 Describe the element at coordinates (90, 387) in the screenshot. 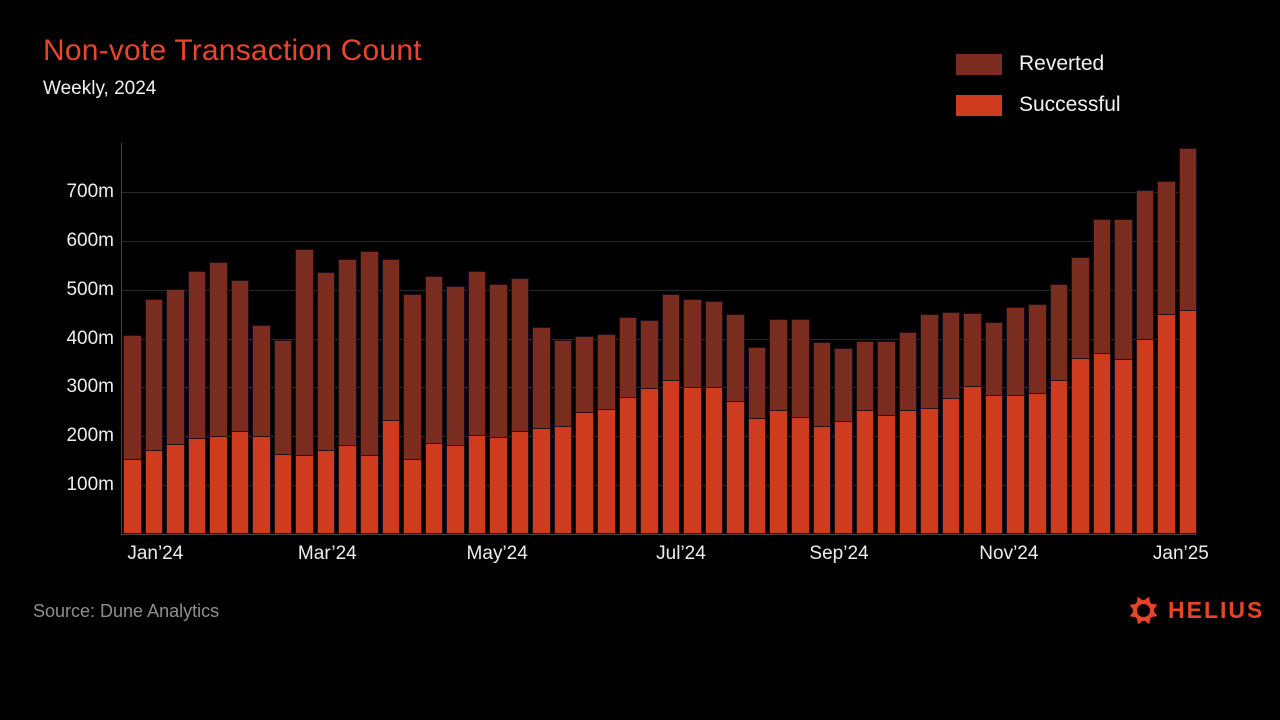

I see `y-tick-label: 300m` at that location.